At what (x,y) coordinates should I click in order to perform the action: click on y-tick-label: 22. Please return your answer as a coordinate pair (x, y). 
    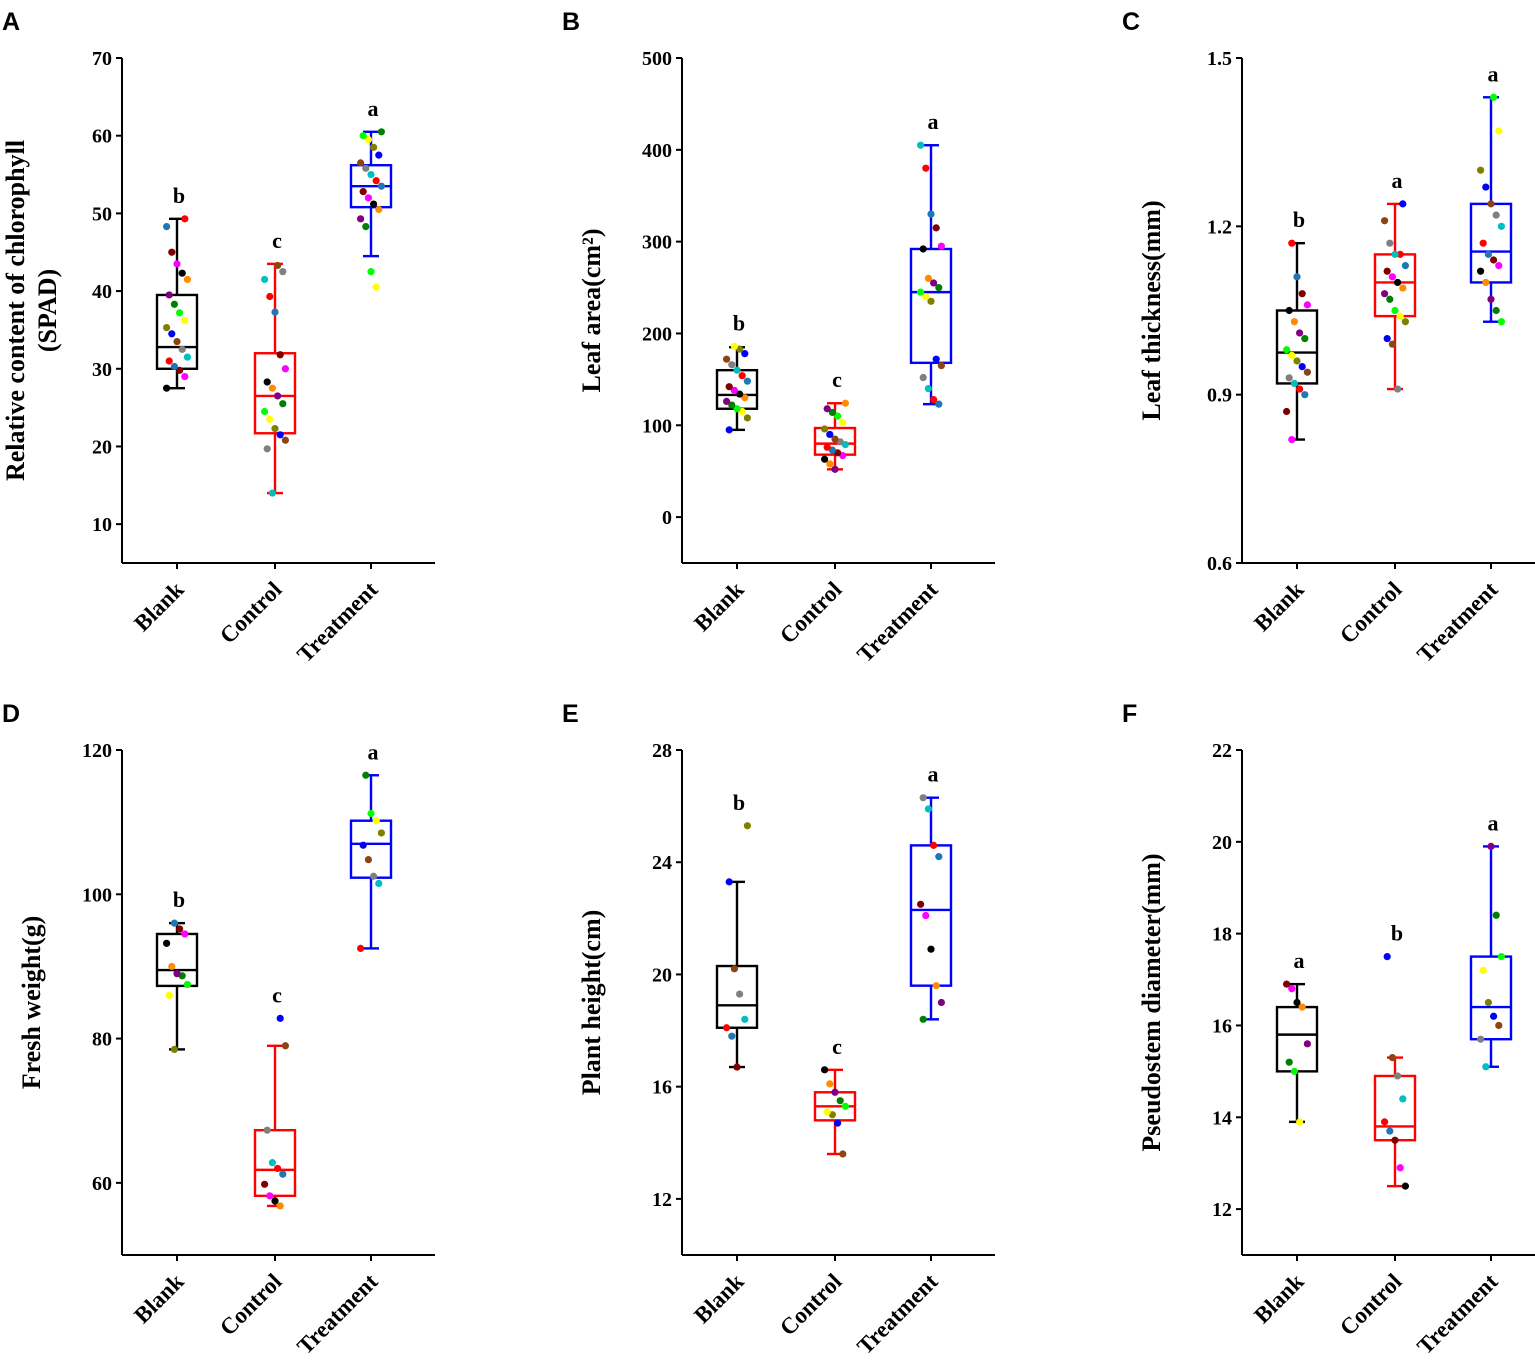
    Looking at the image, I should click on (1222, 751).